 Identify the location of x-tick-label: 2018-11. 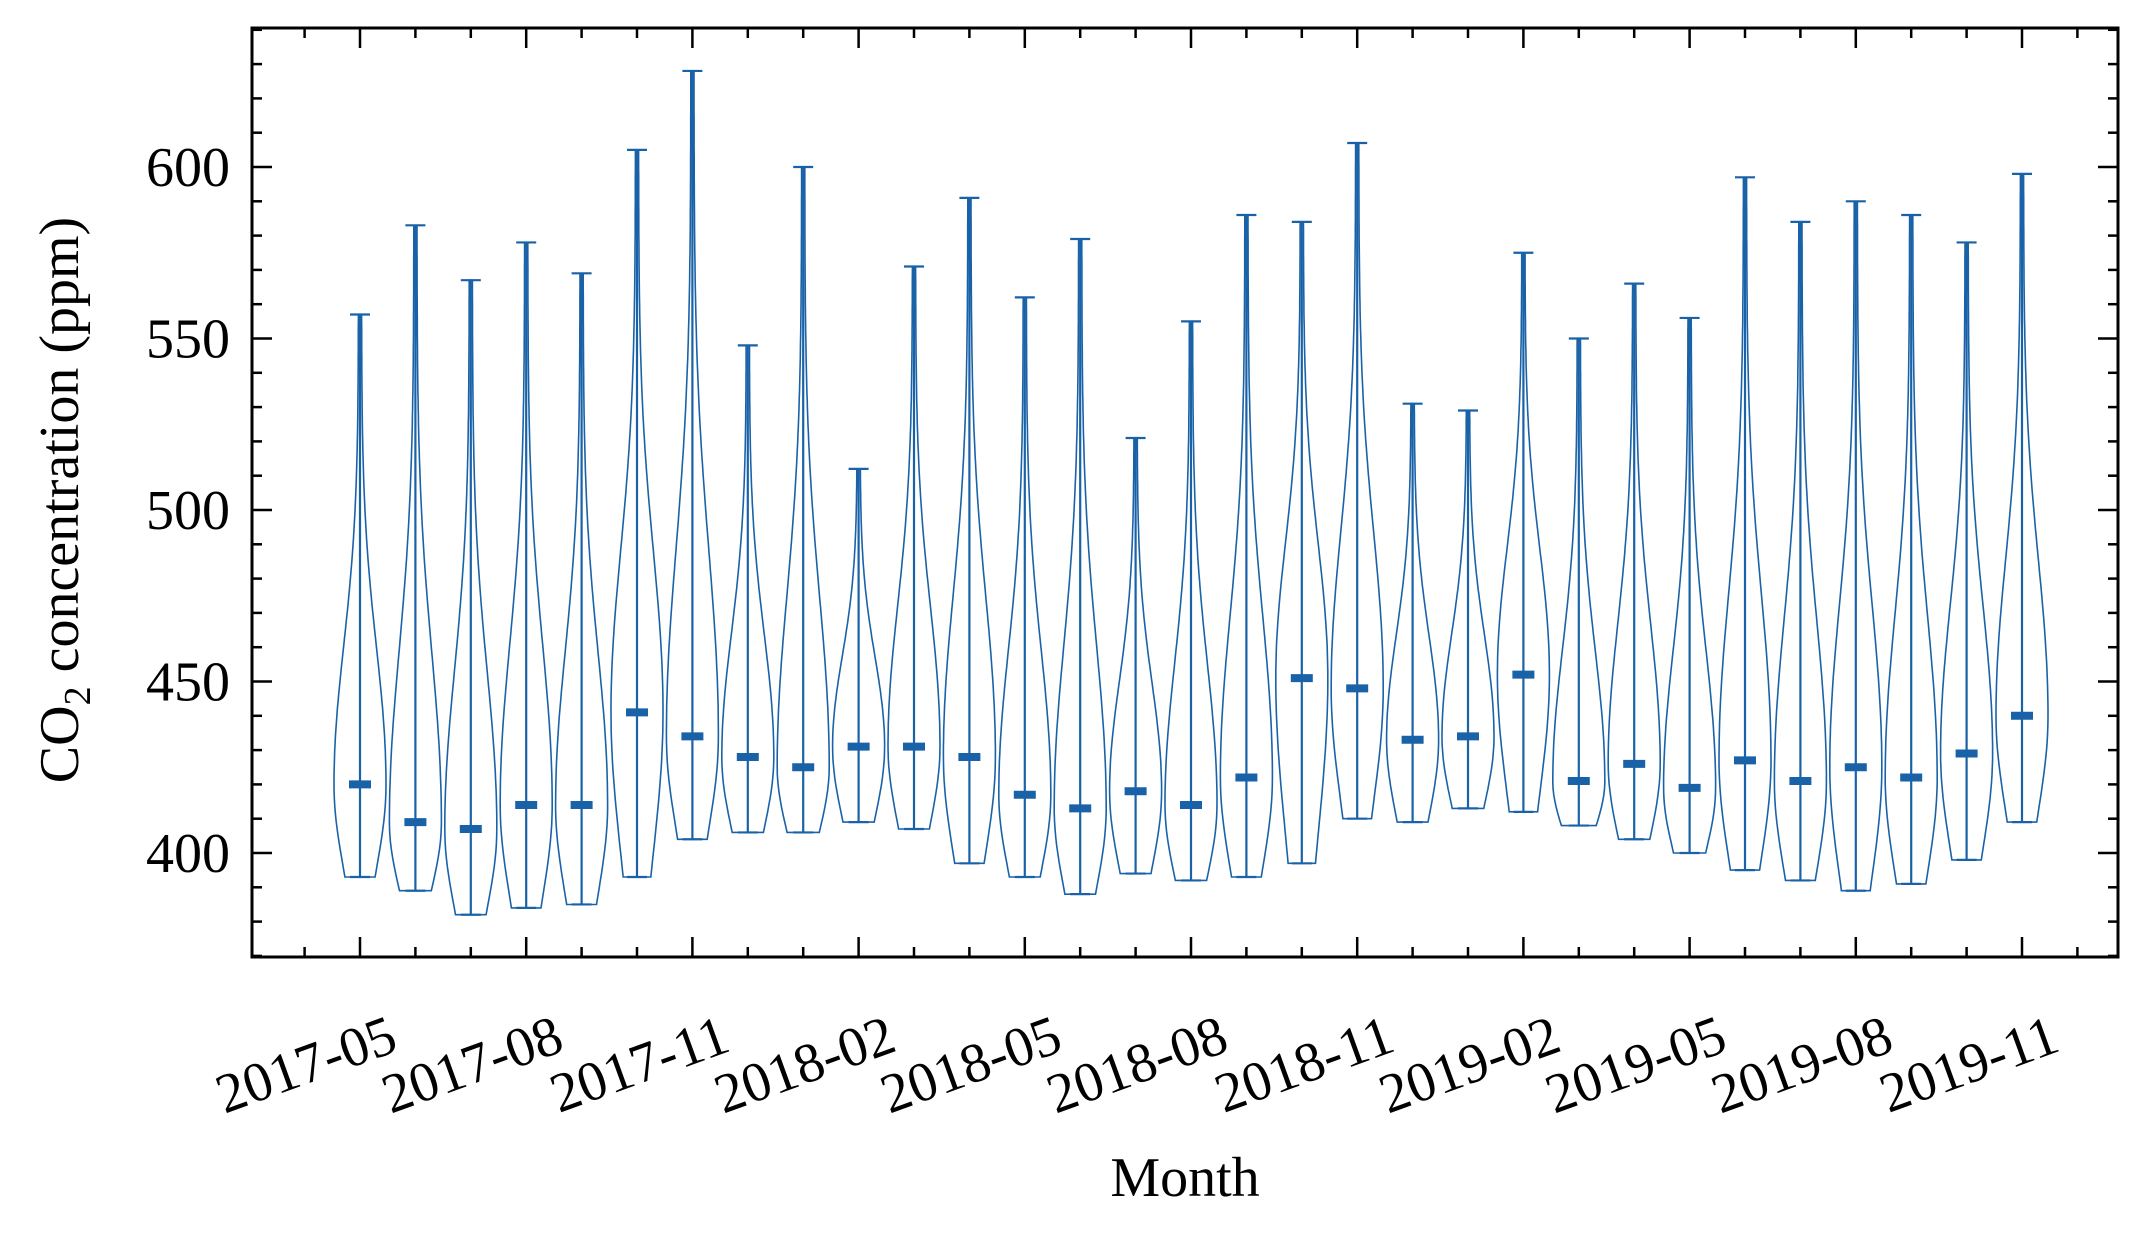
(1304, 1064).